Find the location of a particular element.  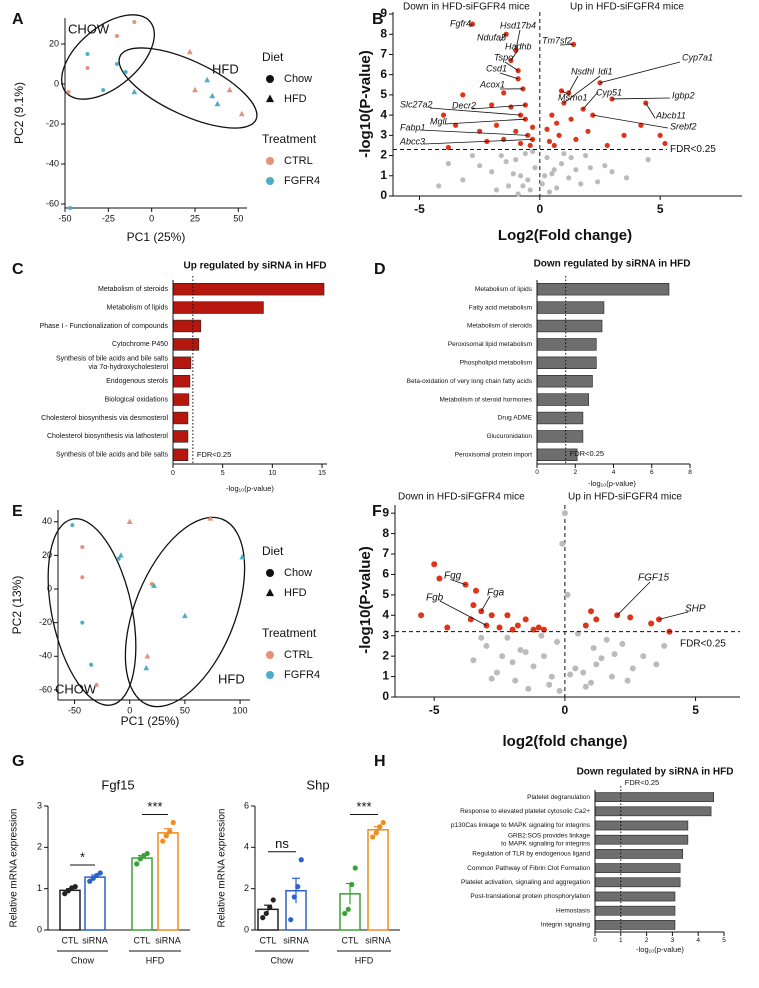

y-tick-label: 2 is located at coordinates (385, 655).